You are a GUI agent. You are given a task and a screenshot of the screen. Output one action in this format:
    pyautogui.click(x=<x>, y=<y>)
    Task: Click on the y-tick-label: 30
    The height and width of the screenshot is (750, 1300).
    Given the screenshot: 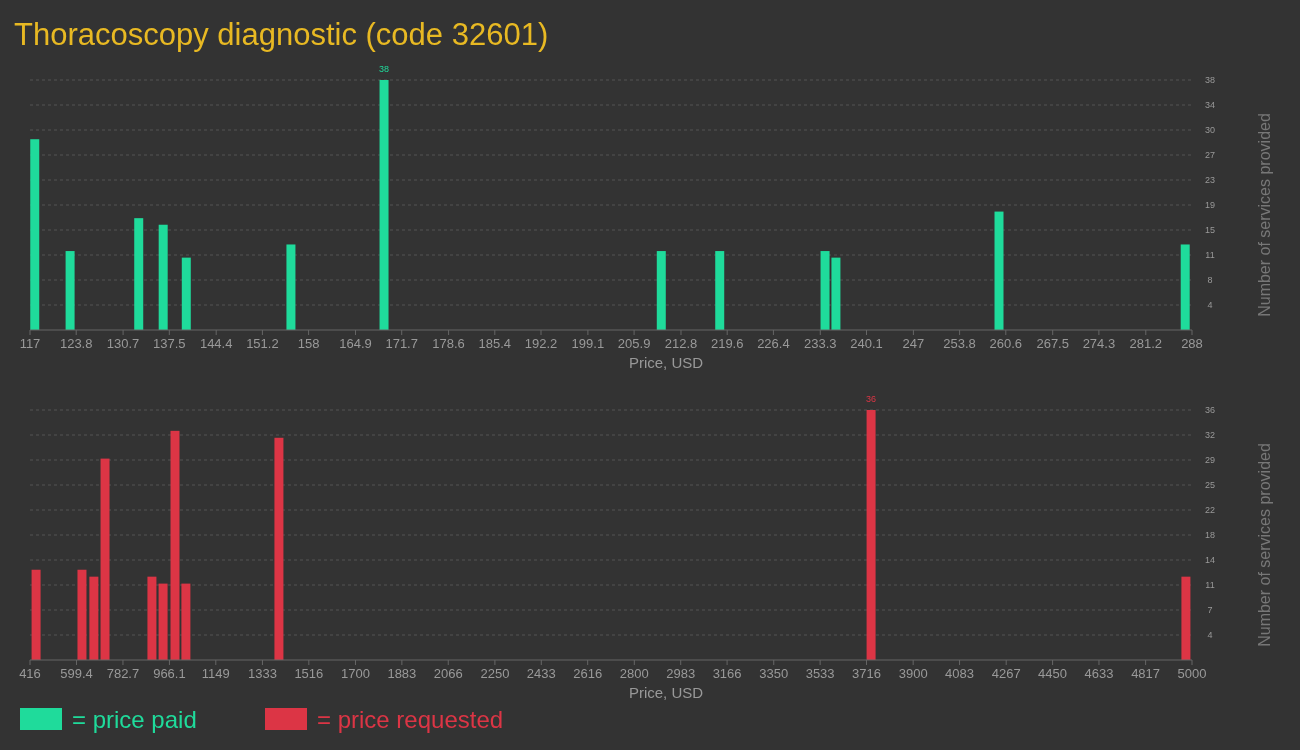 What is the action you would take?
    pyautogui.click(x=1210, y=130)
    